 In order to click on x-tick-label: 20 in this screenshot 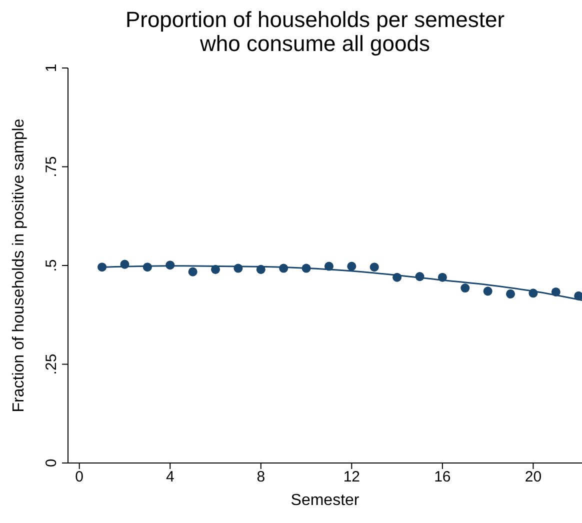, I will do `click(533, 477)`.